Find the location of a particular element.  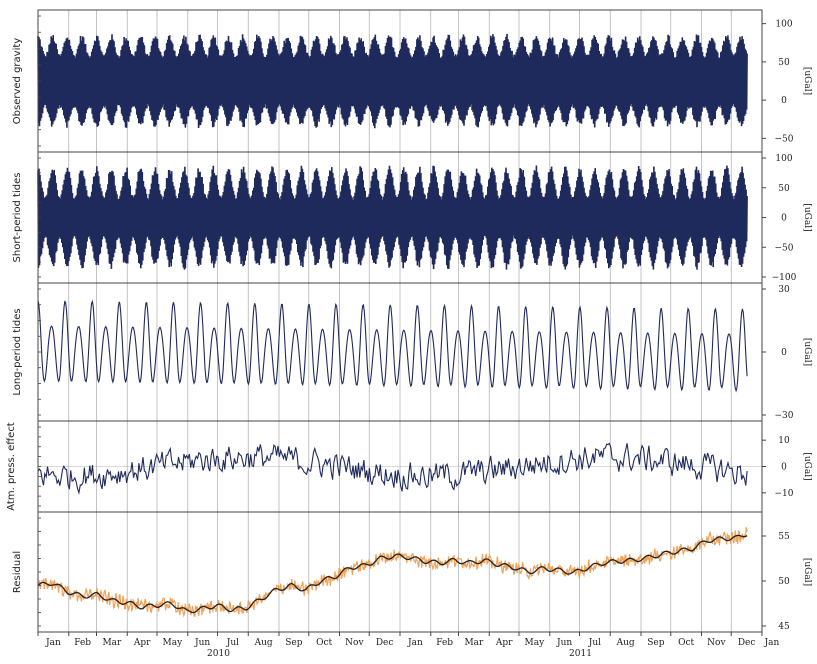

y-axis-label: Atm. press. effect is located at coordinates (11, 466).